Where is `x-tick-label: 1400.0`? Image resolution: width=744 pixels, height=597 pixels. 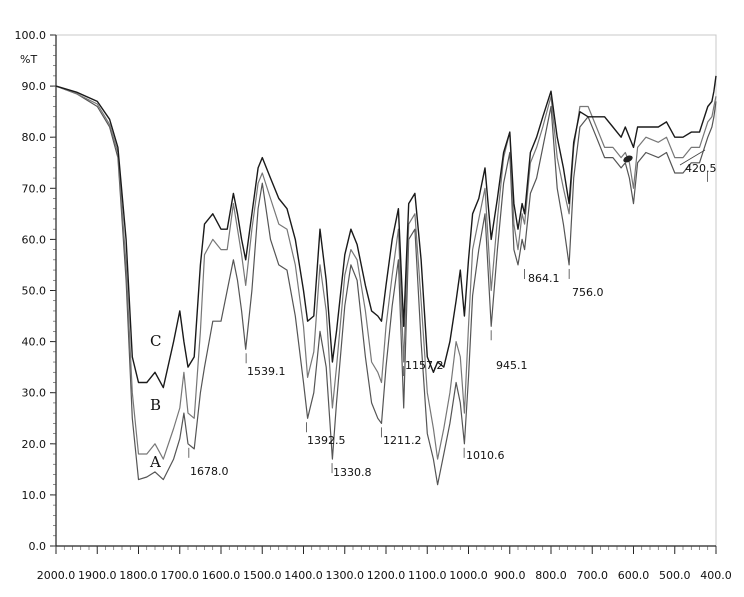 x-tick-label: 1400.0 is located at coordinates (303, 575).